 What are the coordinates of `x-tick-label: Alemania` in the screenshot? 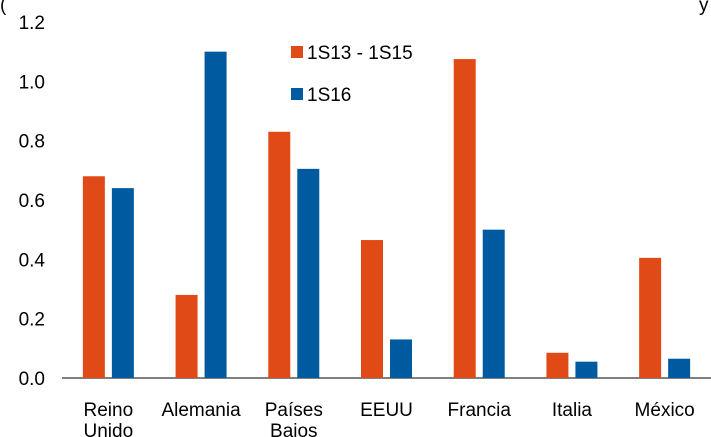 It's located at (201, 410).